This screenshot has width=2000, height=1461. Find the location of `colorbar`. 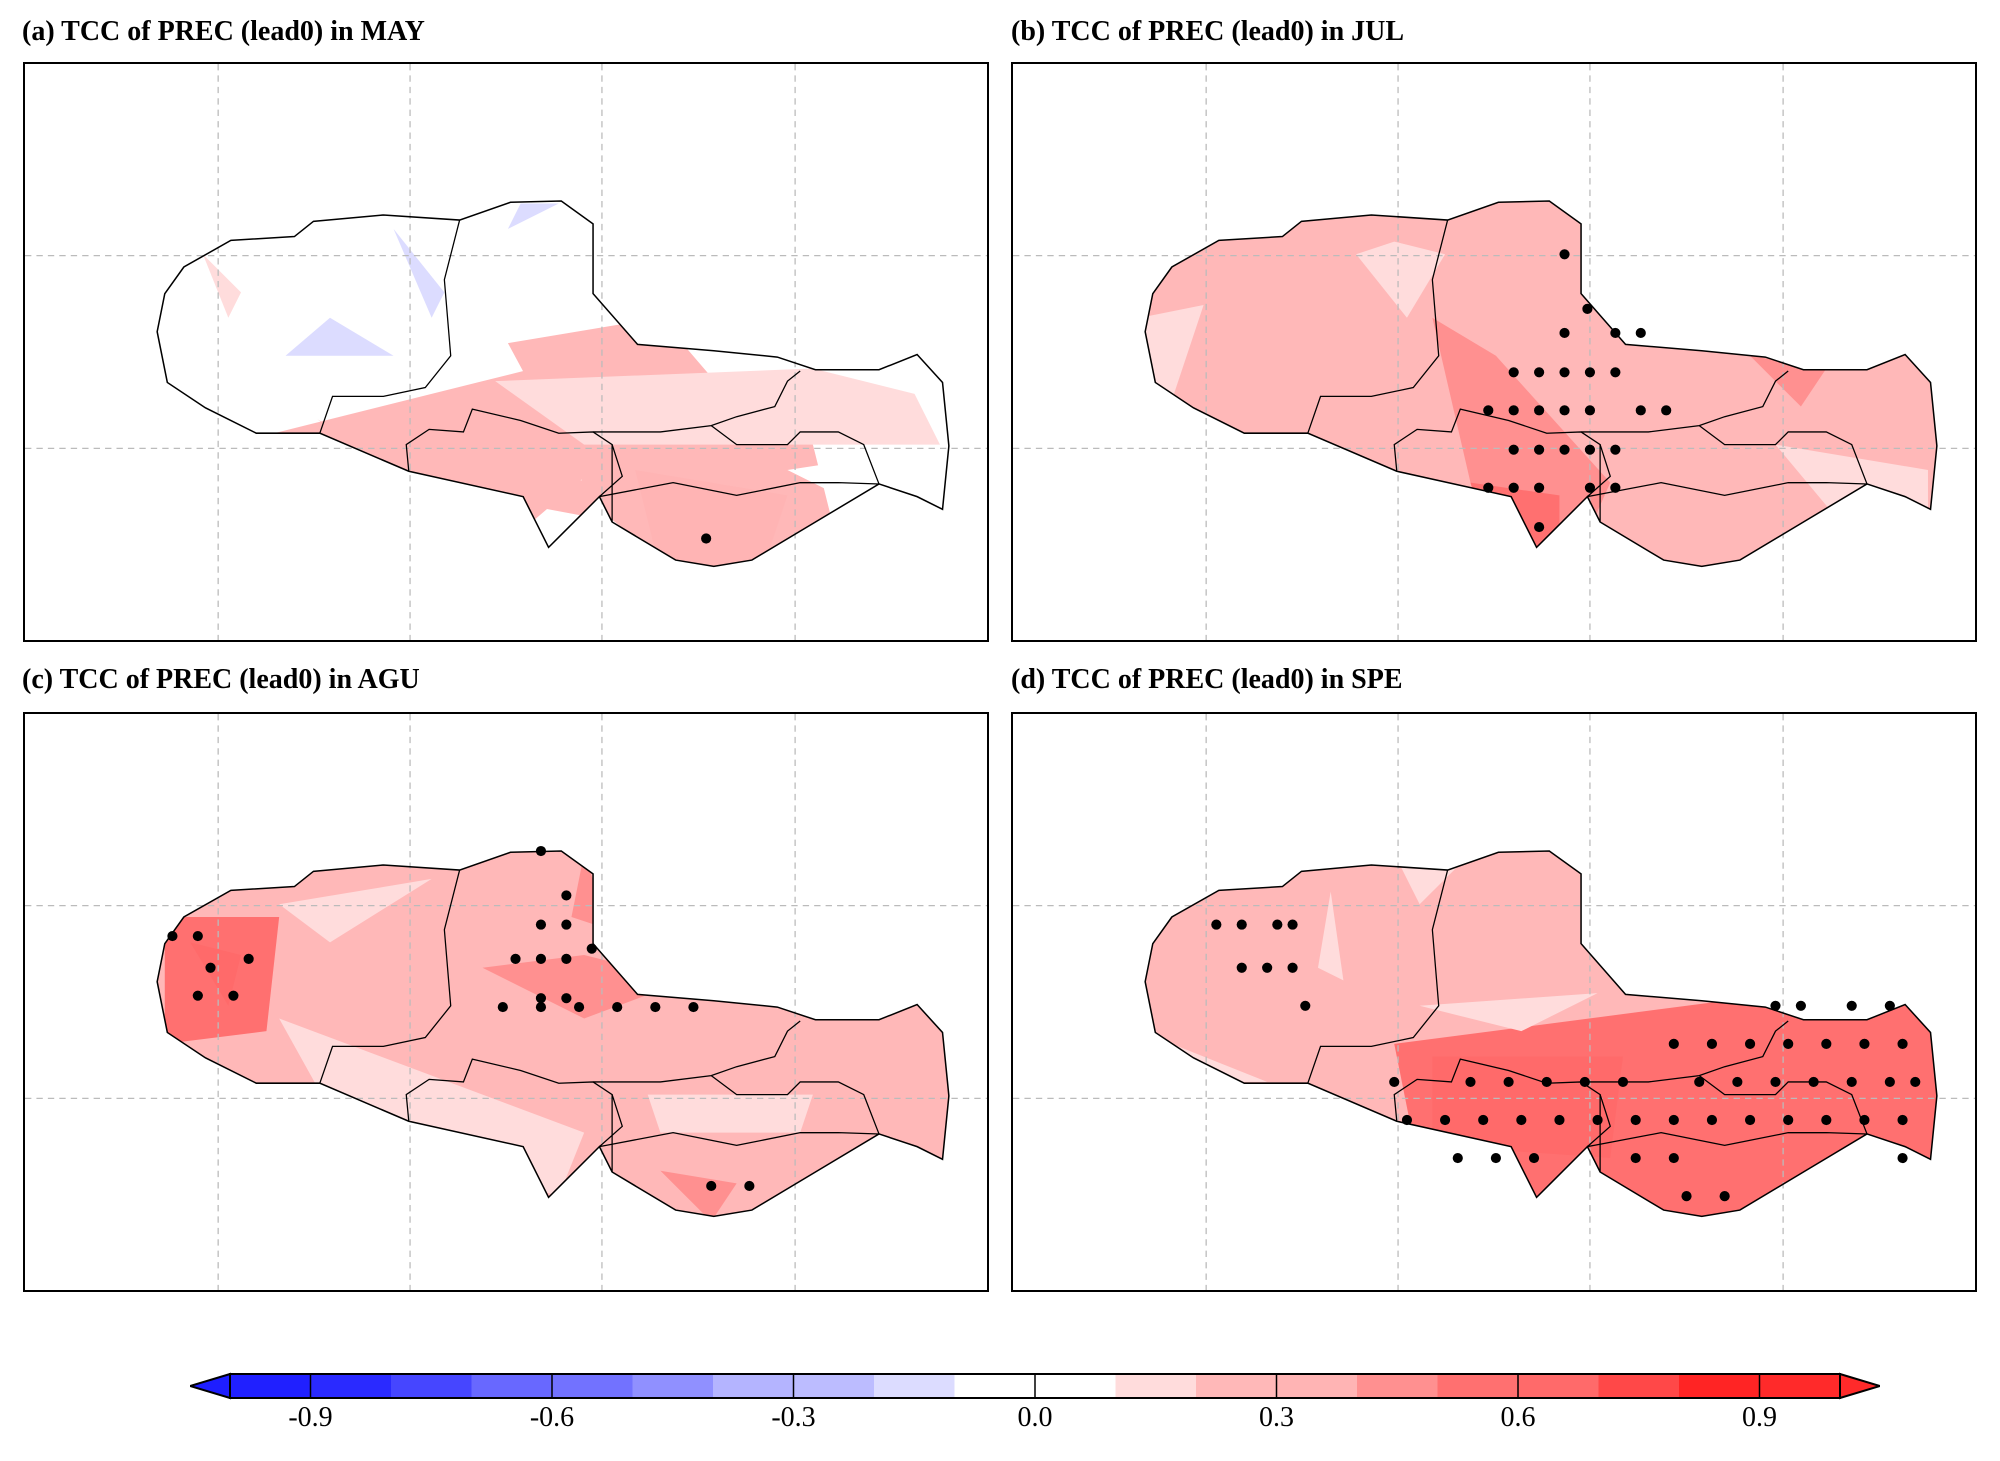

colorbar is located at coordinates (1035, 1386).